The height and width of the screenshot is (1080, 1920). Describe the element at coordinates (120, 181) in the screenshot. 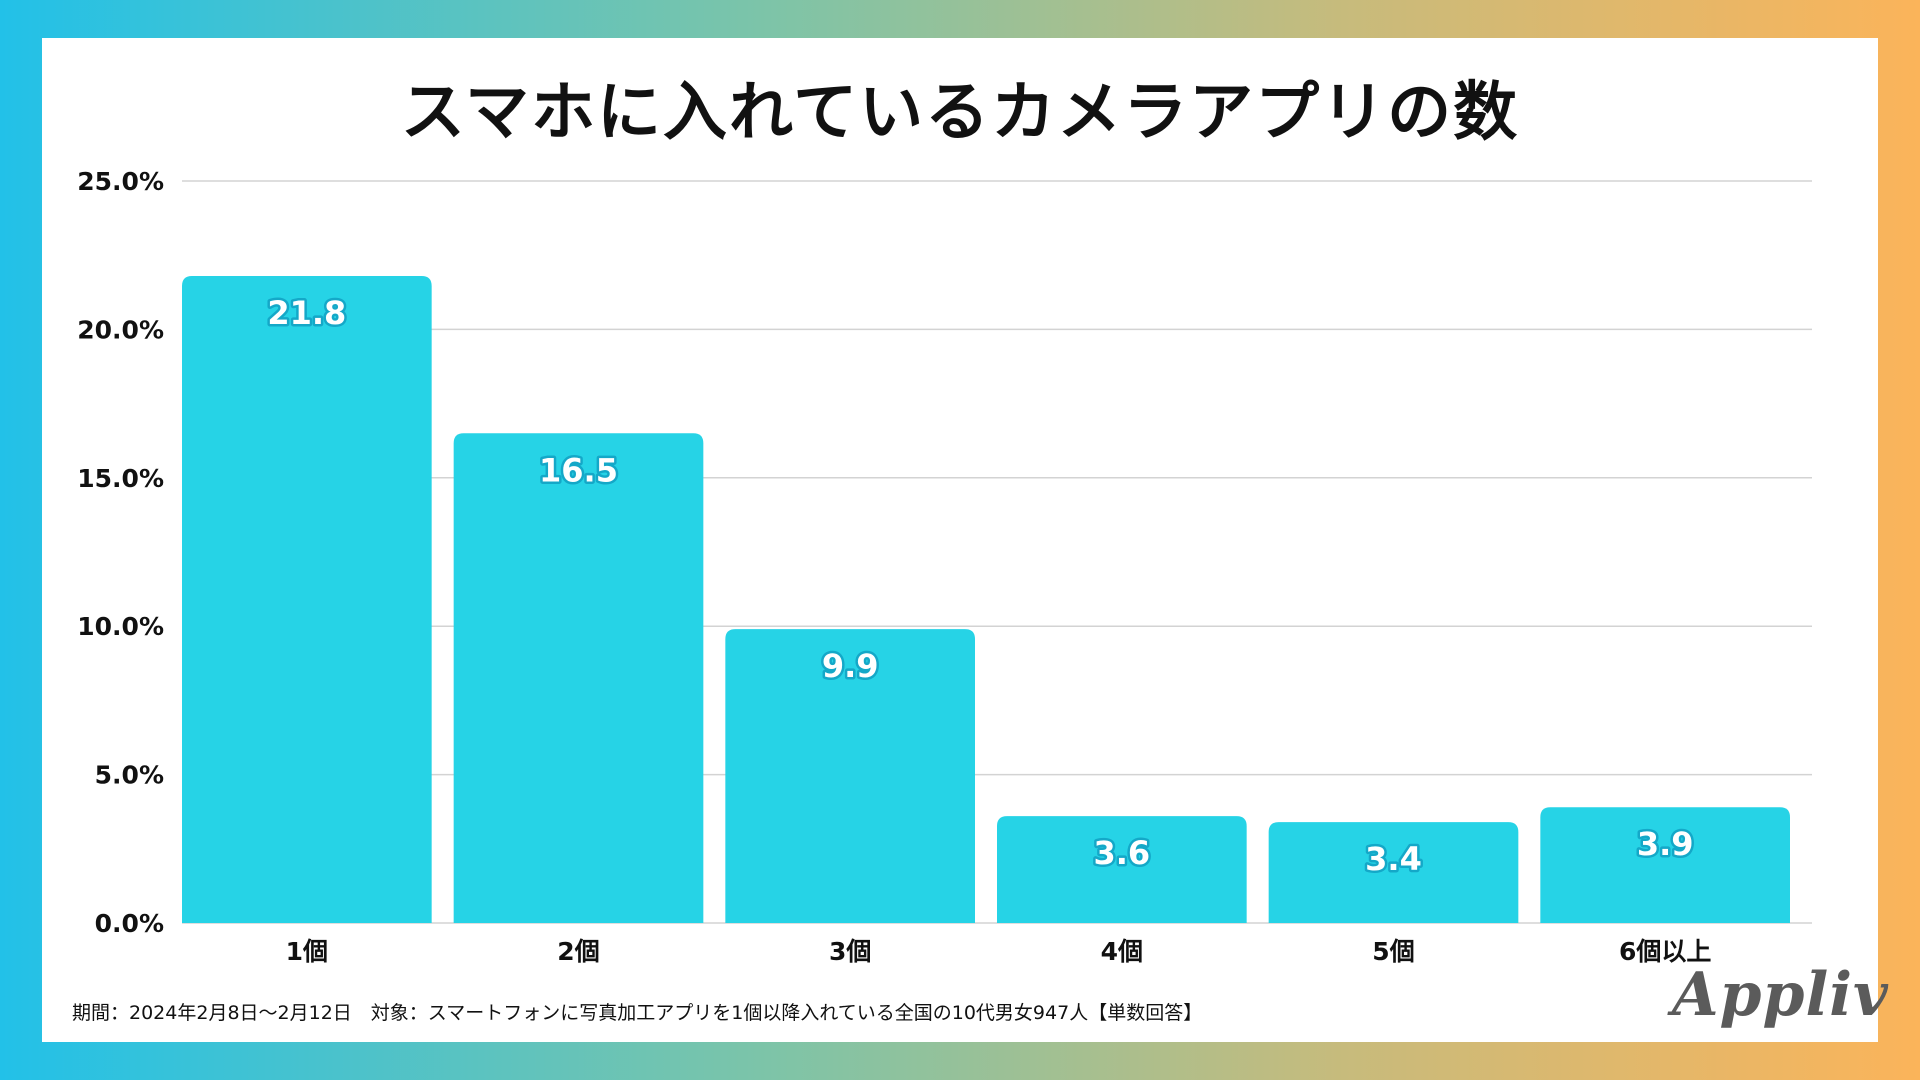

I see `y-tick-label: 25.0%` at that location.